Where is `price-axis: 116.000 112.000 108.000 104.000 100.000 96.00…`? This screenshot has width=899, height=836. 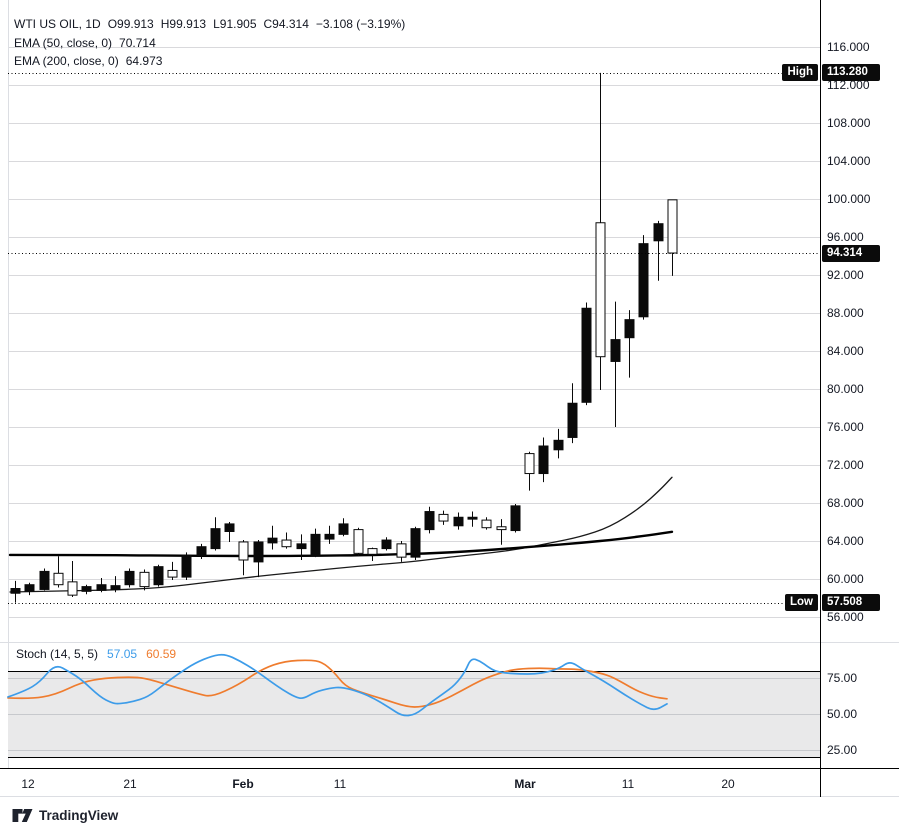
price-axis: 116.000 112.000 108.000 104.000 100.000 96.00… is located at coordinates (859, 384).